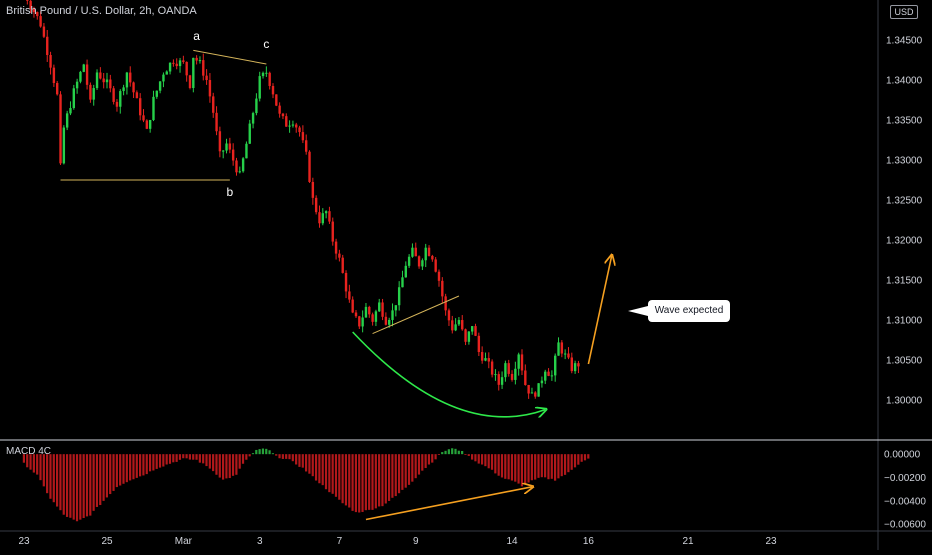  I want to click on time-tick-label: 3, so click(260, 541).